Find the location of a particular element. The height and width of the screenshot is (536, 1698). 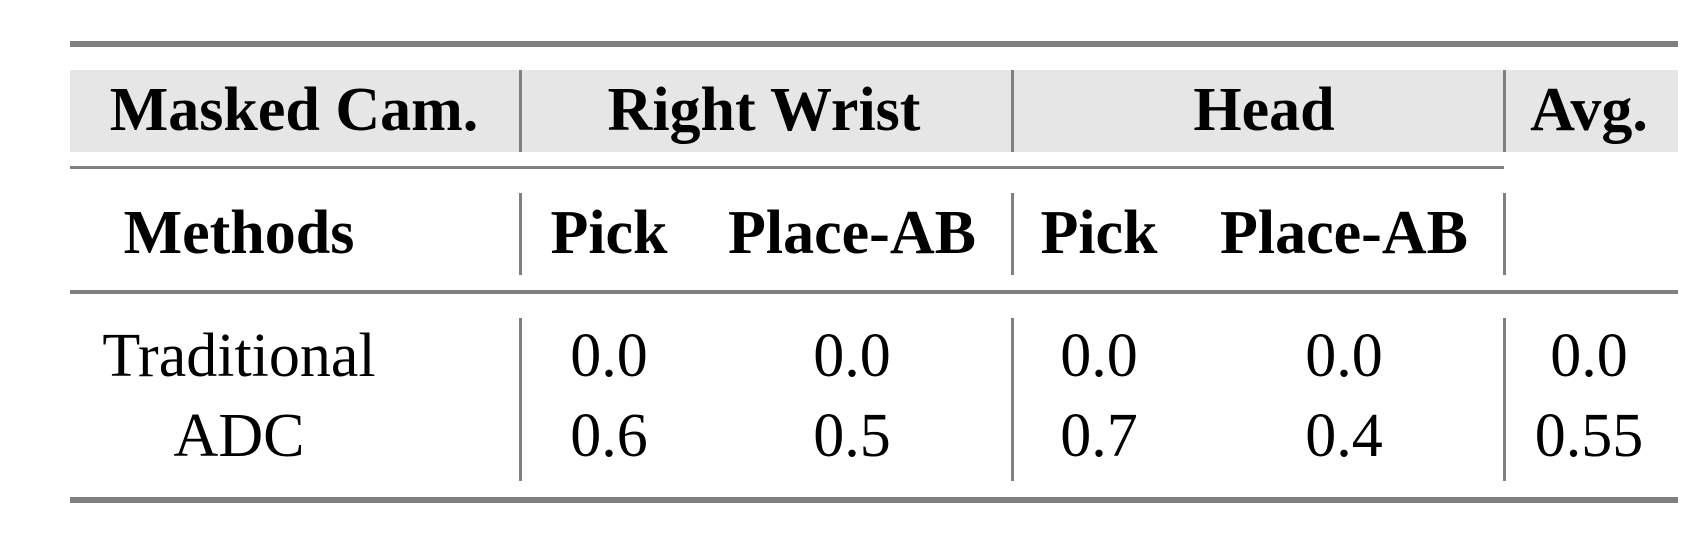

header-methods: Methods is located at coordinates (239, 233).